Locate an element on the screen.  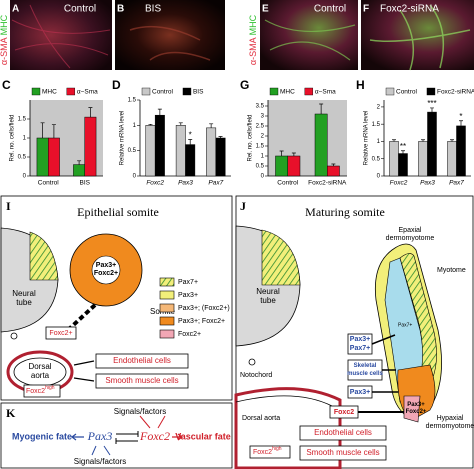
y-tick-label: 2.5 is located at coordinates (260, 127).